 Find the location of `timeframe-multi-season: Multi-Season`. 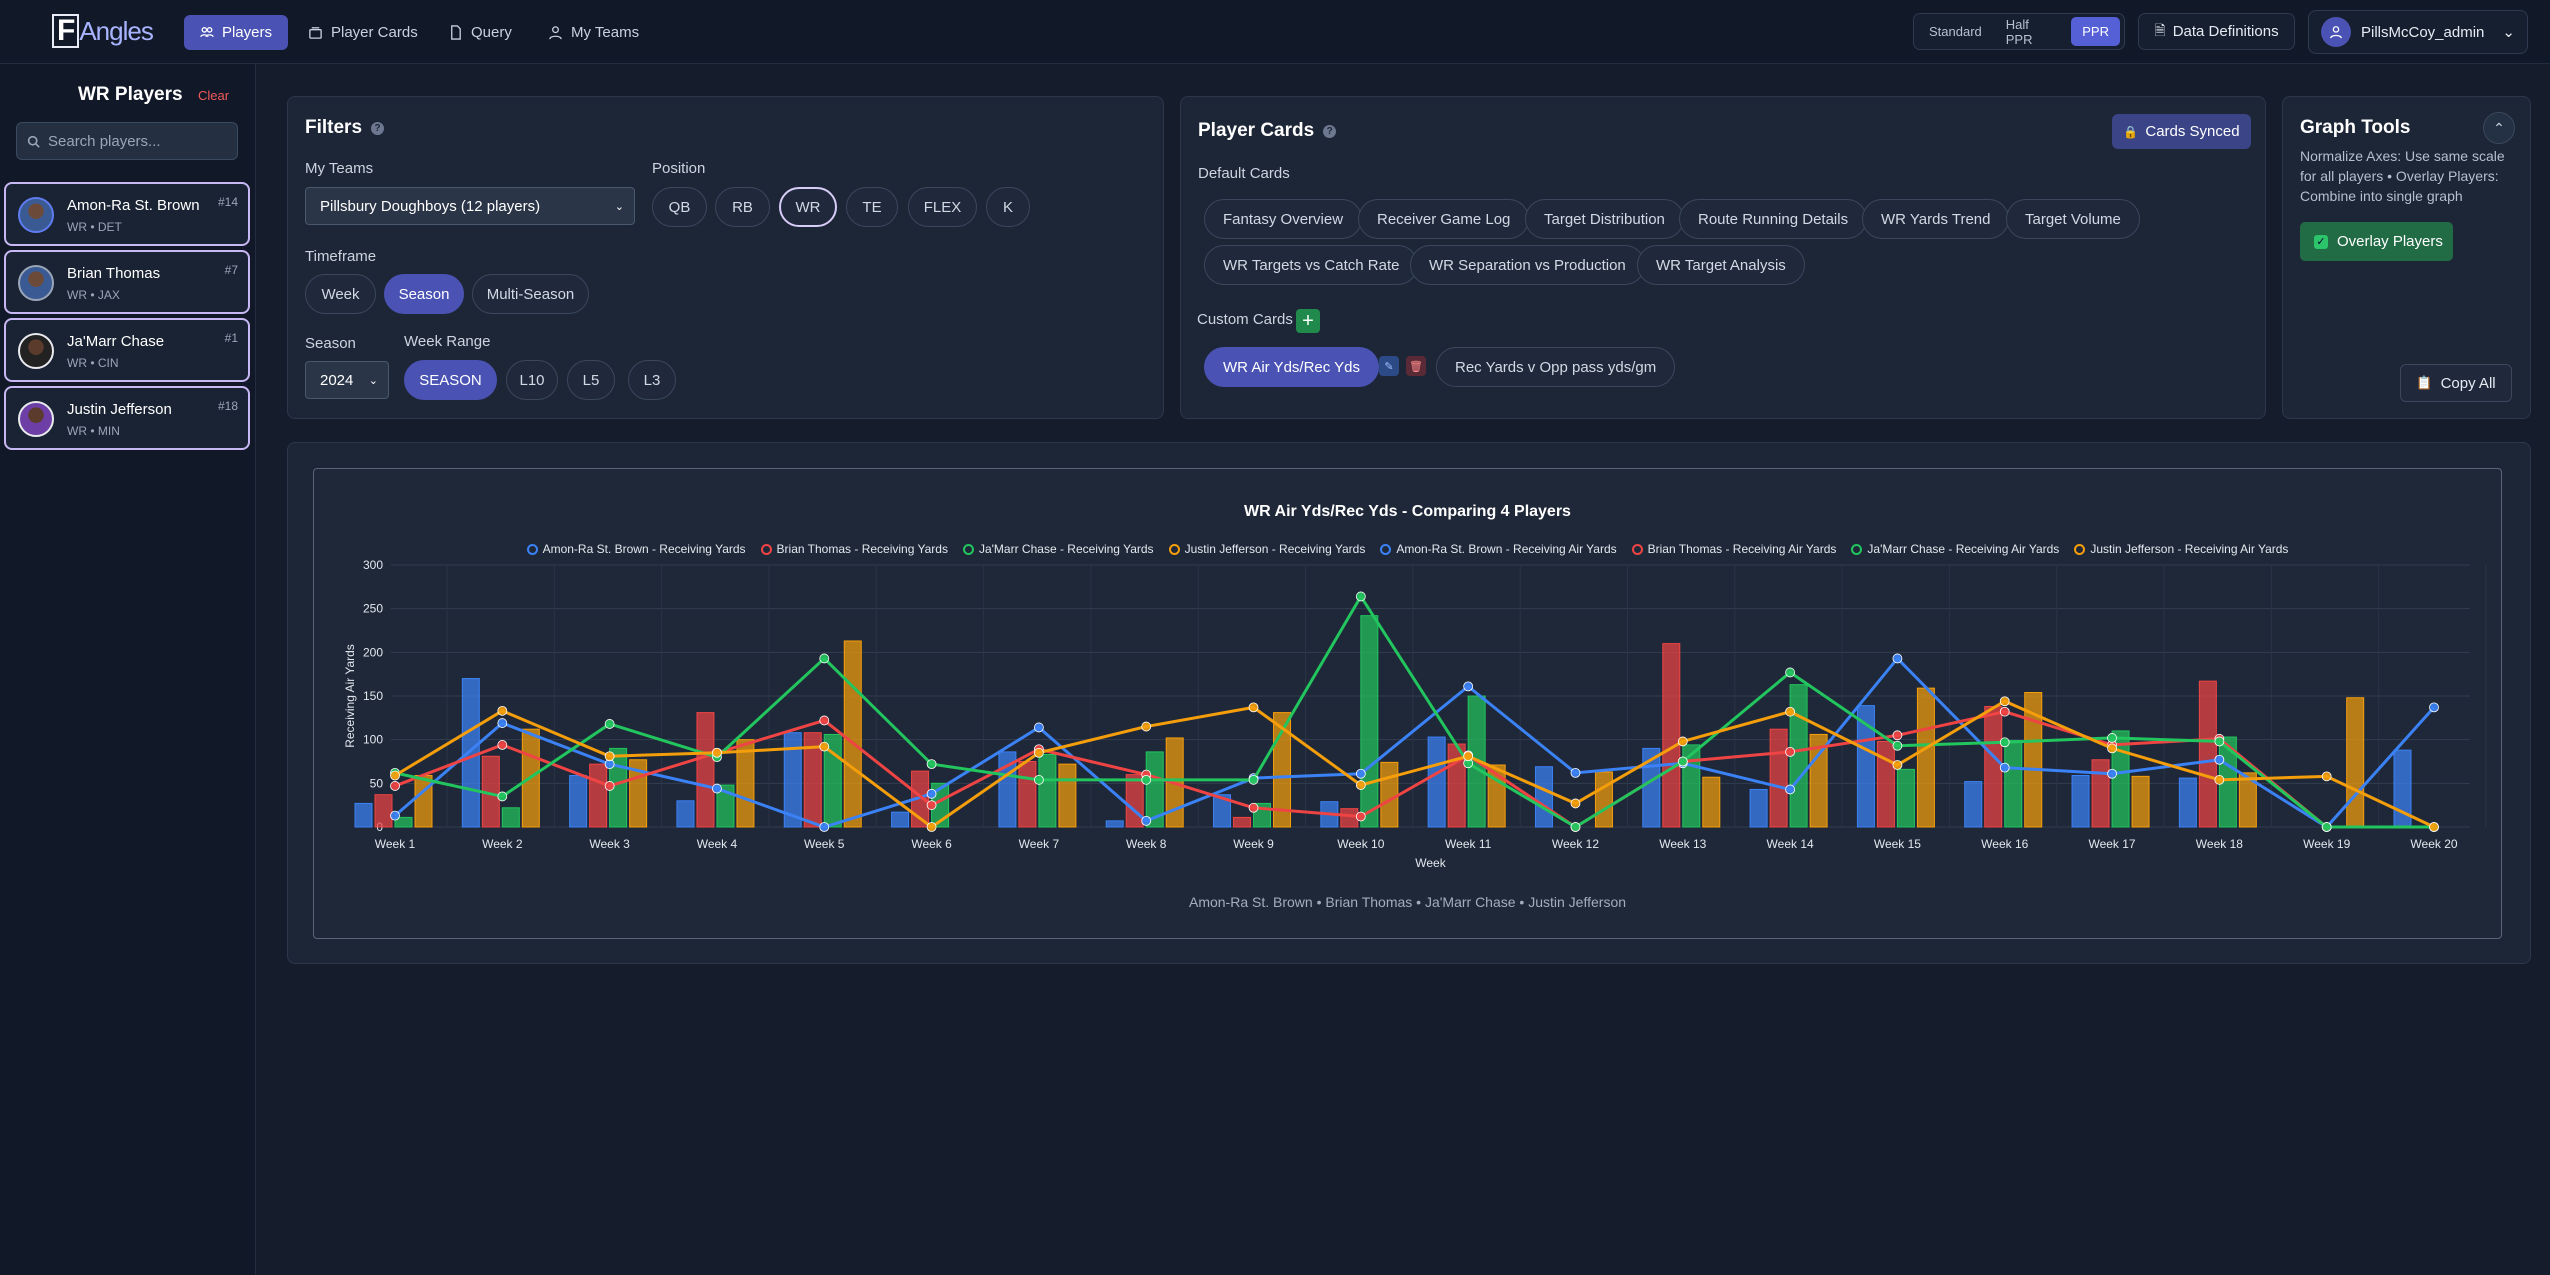

timeframe-multi-season: Multi-Season is located at coordinates (530, 294).